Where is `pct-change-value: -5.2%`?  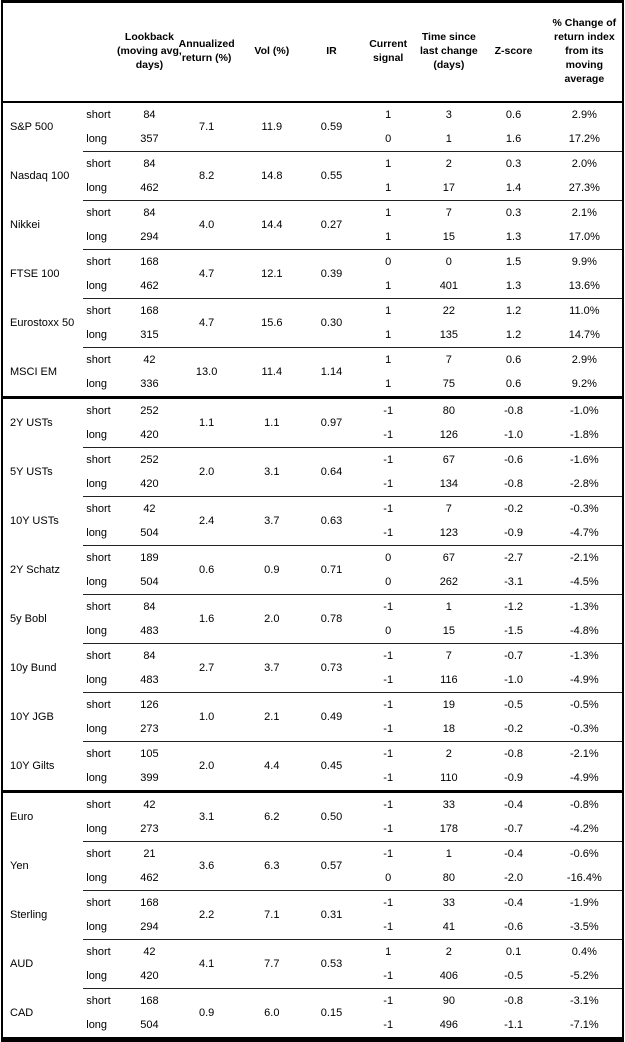
pct-change-value: -5.2% is located at coordinates (584, 976).